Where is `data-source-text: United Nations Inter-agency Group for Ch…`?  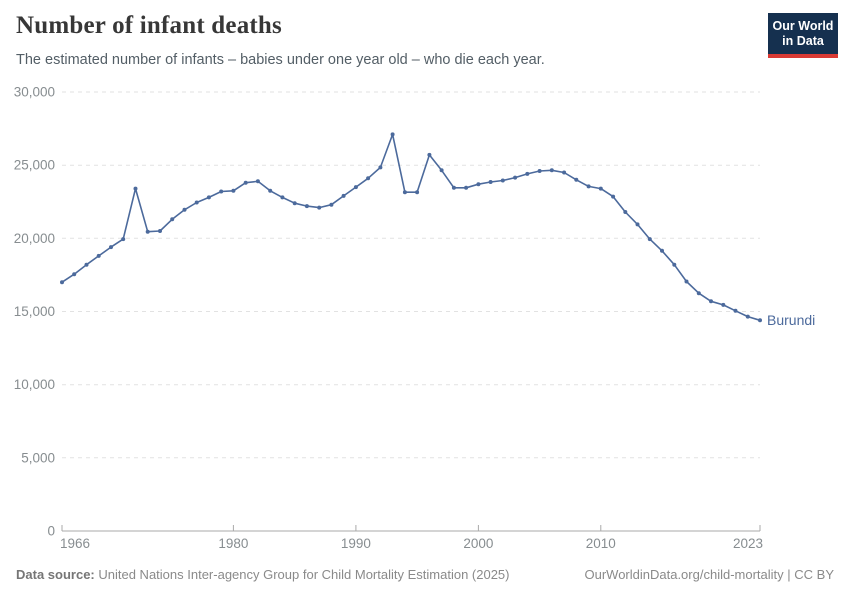
data-source-text: United Nations Inter-agency Group for Ch… is located at coordinates (302, 574).